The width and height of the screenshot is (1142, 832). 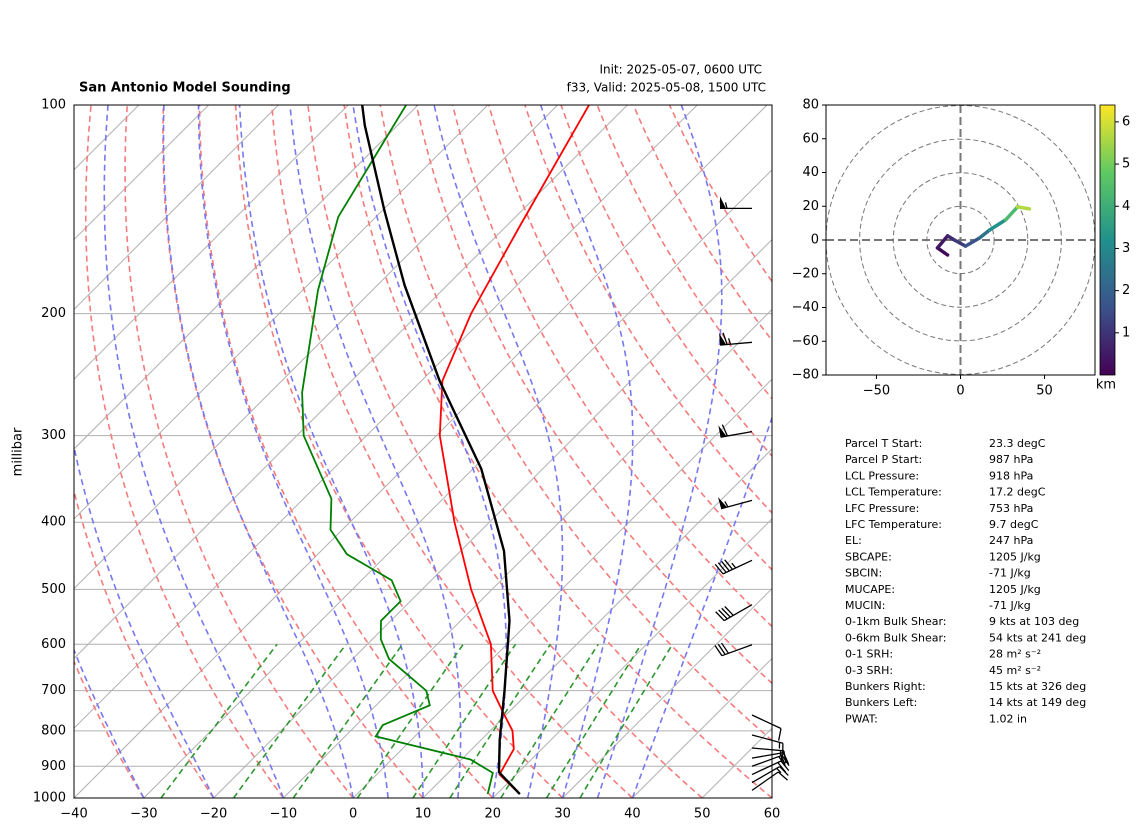 What do you see at coordinates (861, 718) in the screenshot?
I see `param-label: PWAT:` at bounding box center [861, 718].